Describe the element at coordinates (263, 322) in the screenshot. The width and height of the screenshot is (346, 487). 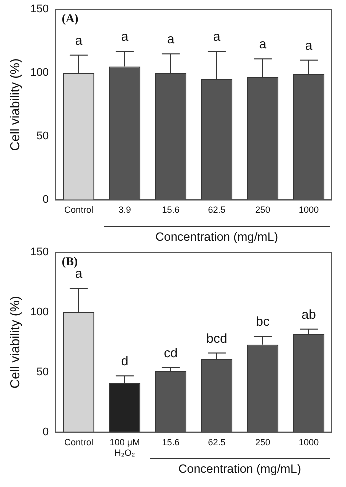
I see `annotation: bc` at that location.